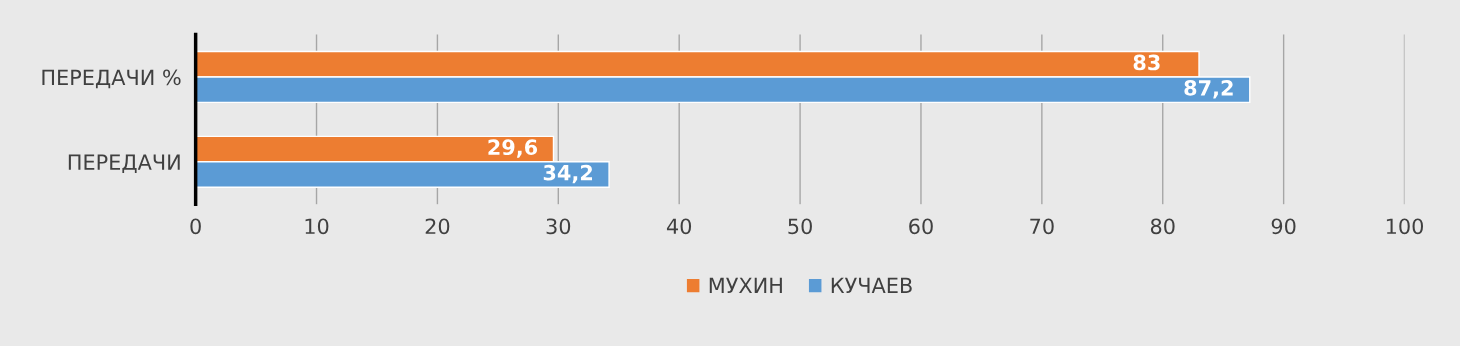 The width and height of the screenshot is (1460, 346). I want to click on data-label: 83, so click(1146, 62).